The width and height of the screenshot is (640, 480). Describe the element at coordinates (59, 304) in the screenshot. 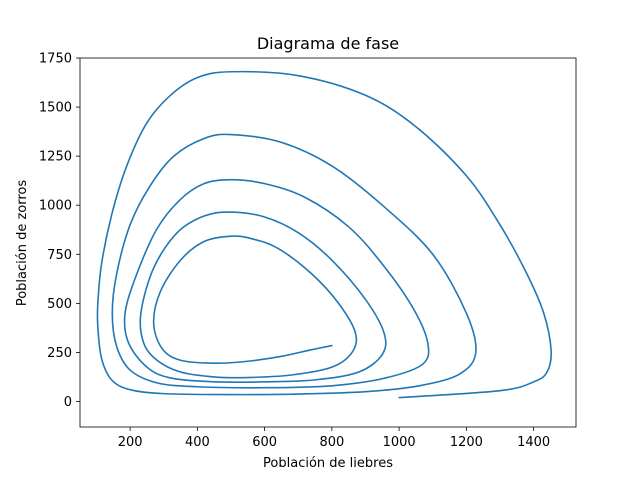

I see `y-tick-label: 500` at that location.